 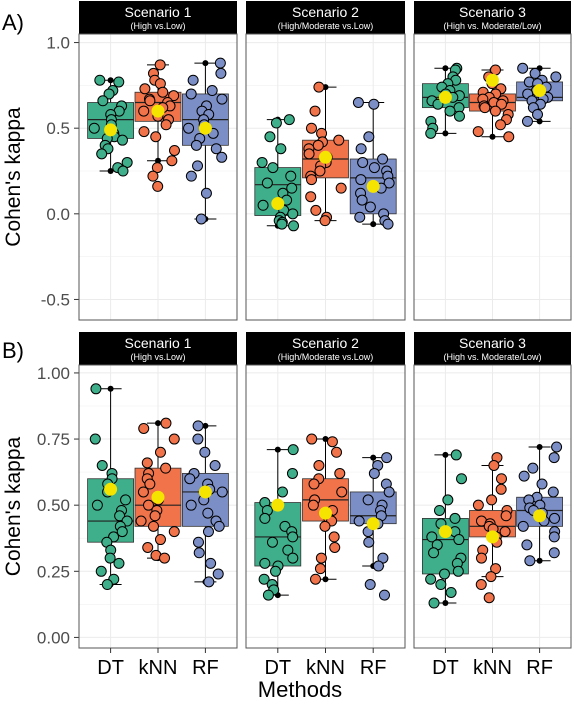 What do you see at coordinates (373, 668) in the screenshot?
I see `x-tick-label: RF` at bounding box center [373, 668].